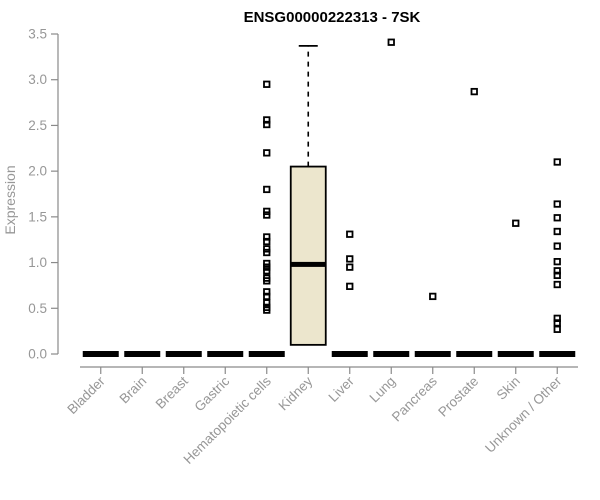  I want to click on x-tick-label: Breast, so click(172, 392).